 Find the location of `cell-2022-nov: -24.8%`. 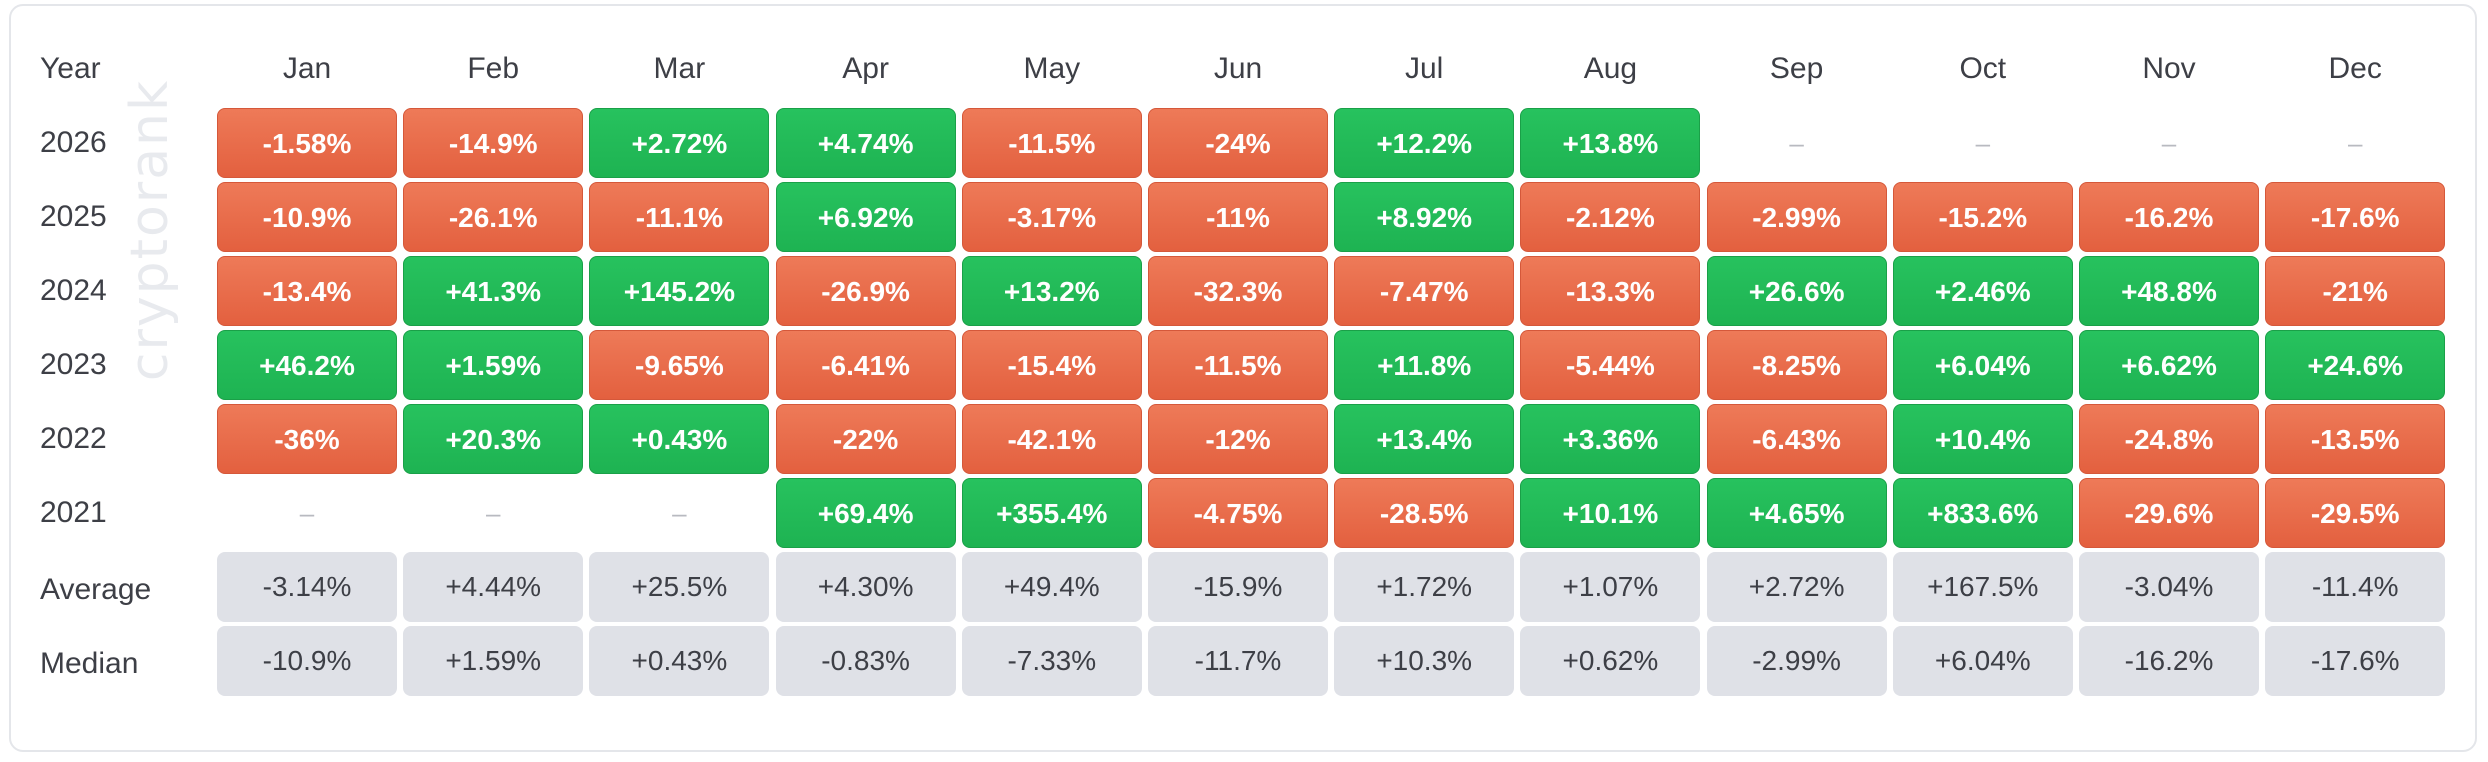

cell-2022-nov: -24.8% is located at coordinates (2169, 439).